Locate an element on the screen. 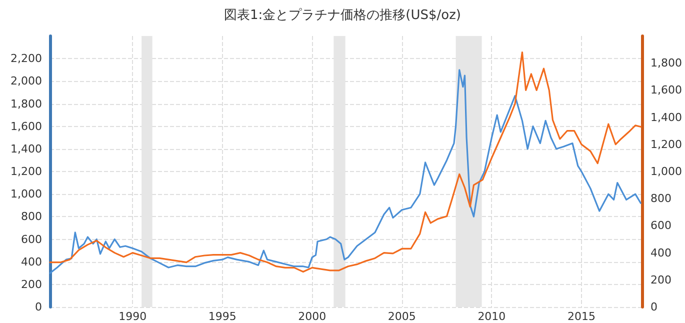  x-tick-label: 2015 is located at coordinates (581, 316).